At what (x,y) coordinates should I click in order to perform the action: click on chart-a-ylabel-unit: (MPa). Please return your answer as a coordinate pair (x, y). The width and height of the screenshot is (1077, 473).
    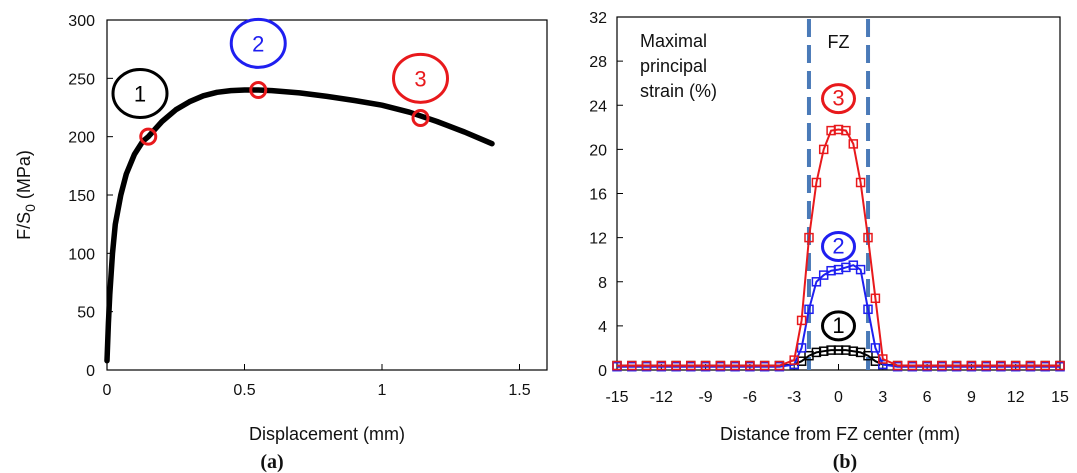
    Looking at the image, I should click on (24, 177).